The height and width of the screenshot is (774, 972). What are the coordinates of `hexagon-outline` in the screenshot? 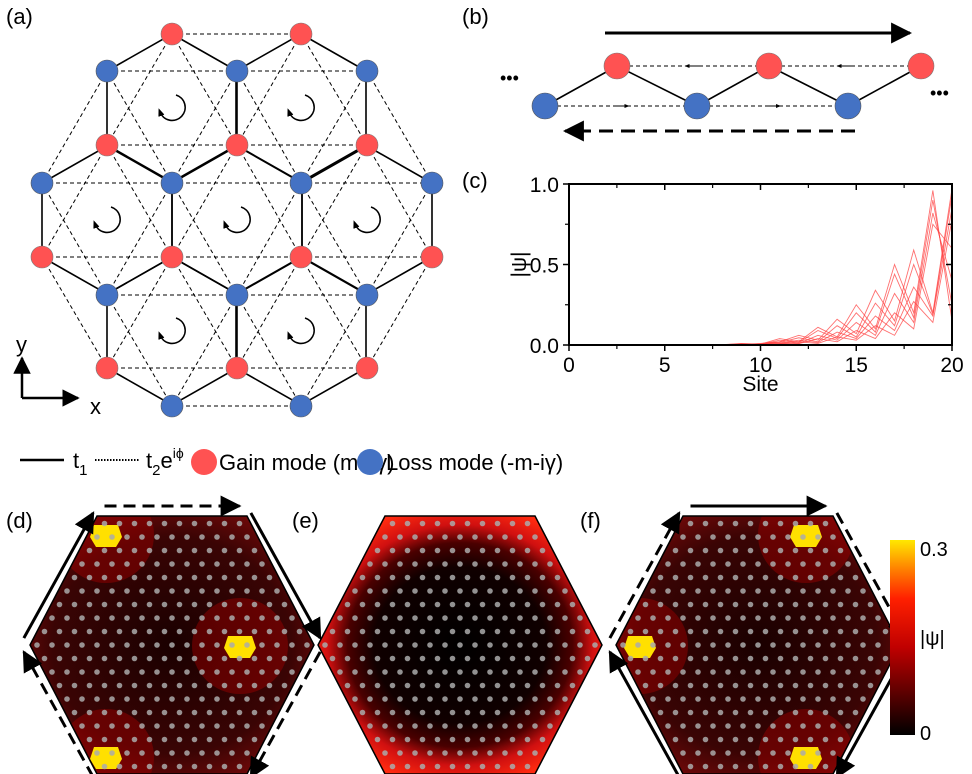 It's located at (460, 644).